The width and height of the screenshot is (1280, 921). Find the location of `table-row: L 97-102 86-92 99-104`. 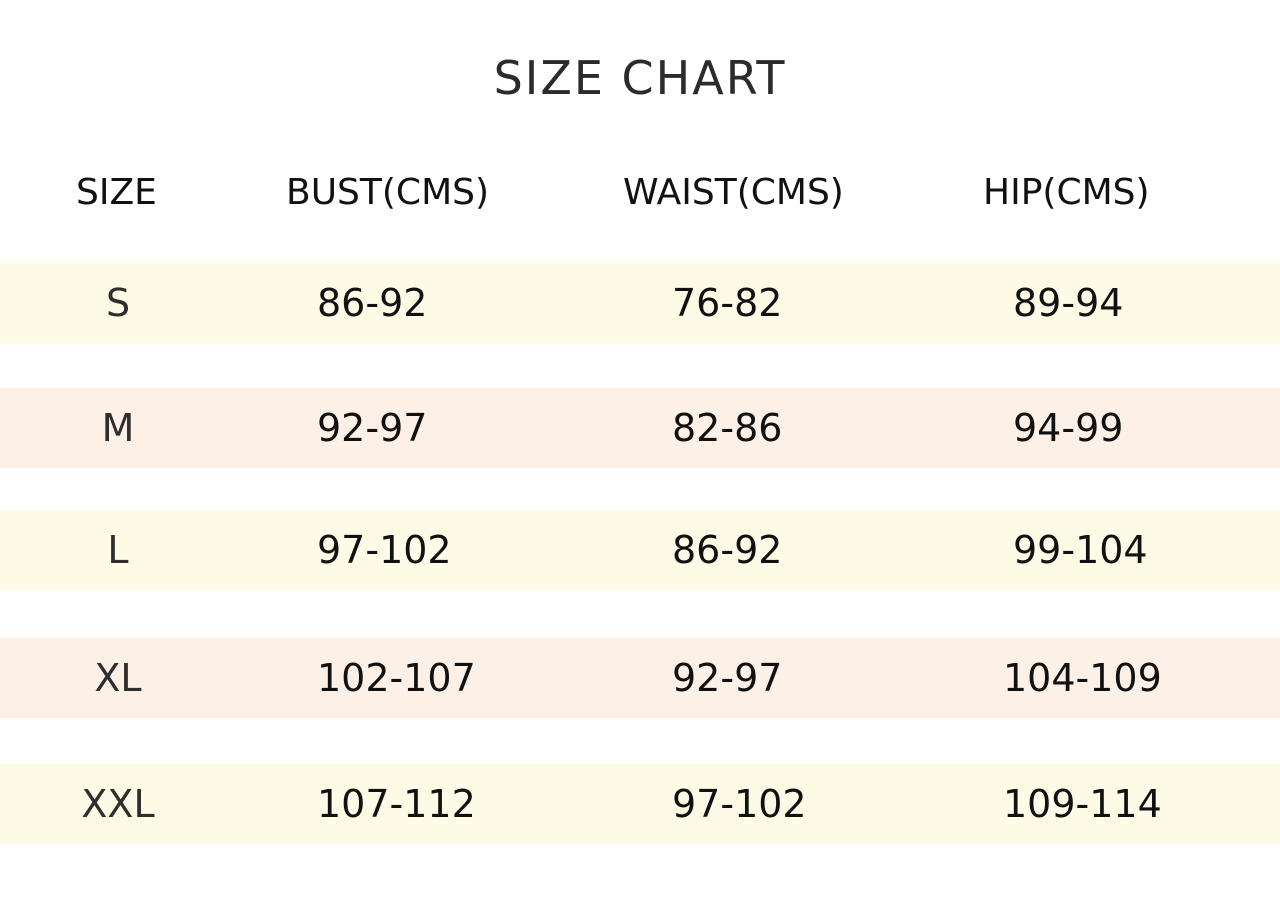

table-row: L 97-102 86-92 99-104 is located at coordinates (640, 550).